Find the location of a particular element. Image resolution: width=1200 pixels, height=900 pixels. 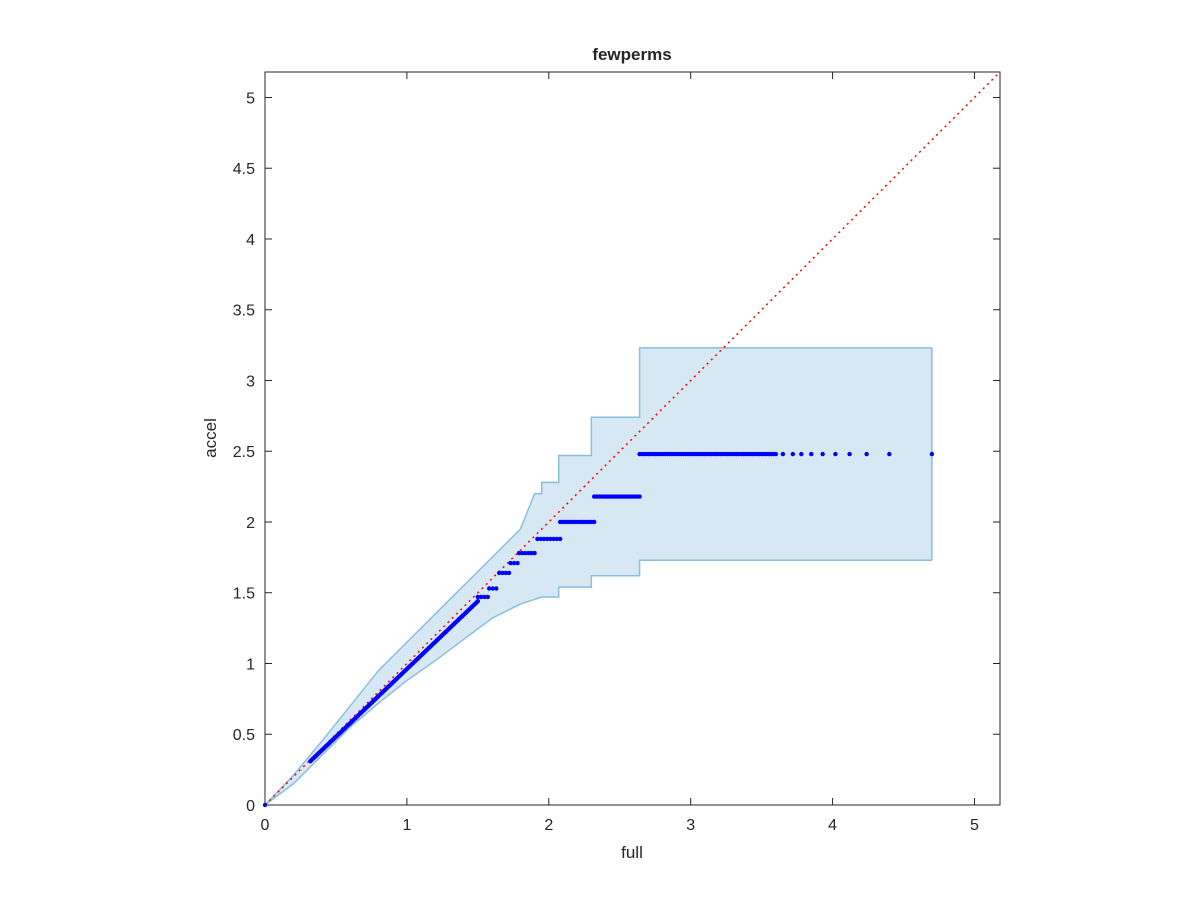

x-tick-label: 0 is located at coordinates (265, 825).